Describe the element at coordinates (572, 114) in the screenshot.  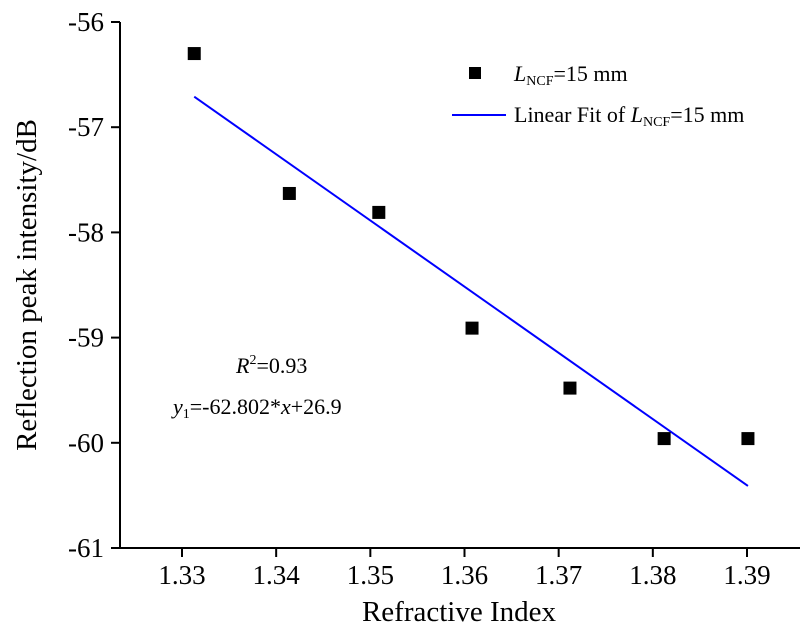
I see `legend-fit-prefix: Linear Fit of` at that location.